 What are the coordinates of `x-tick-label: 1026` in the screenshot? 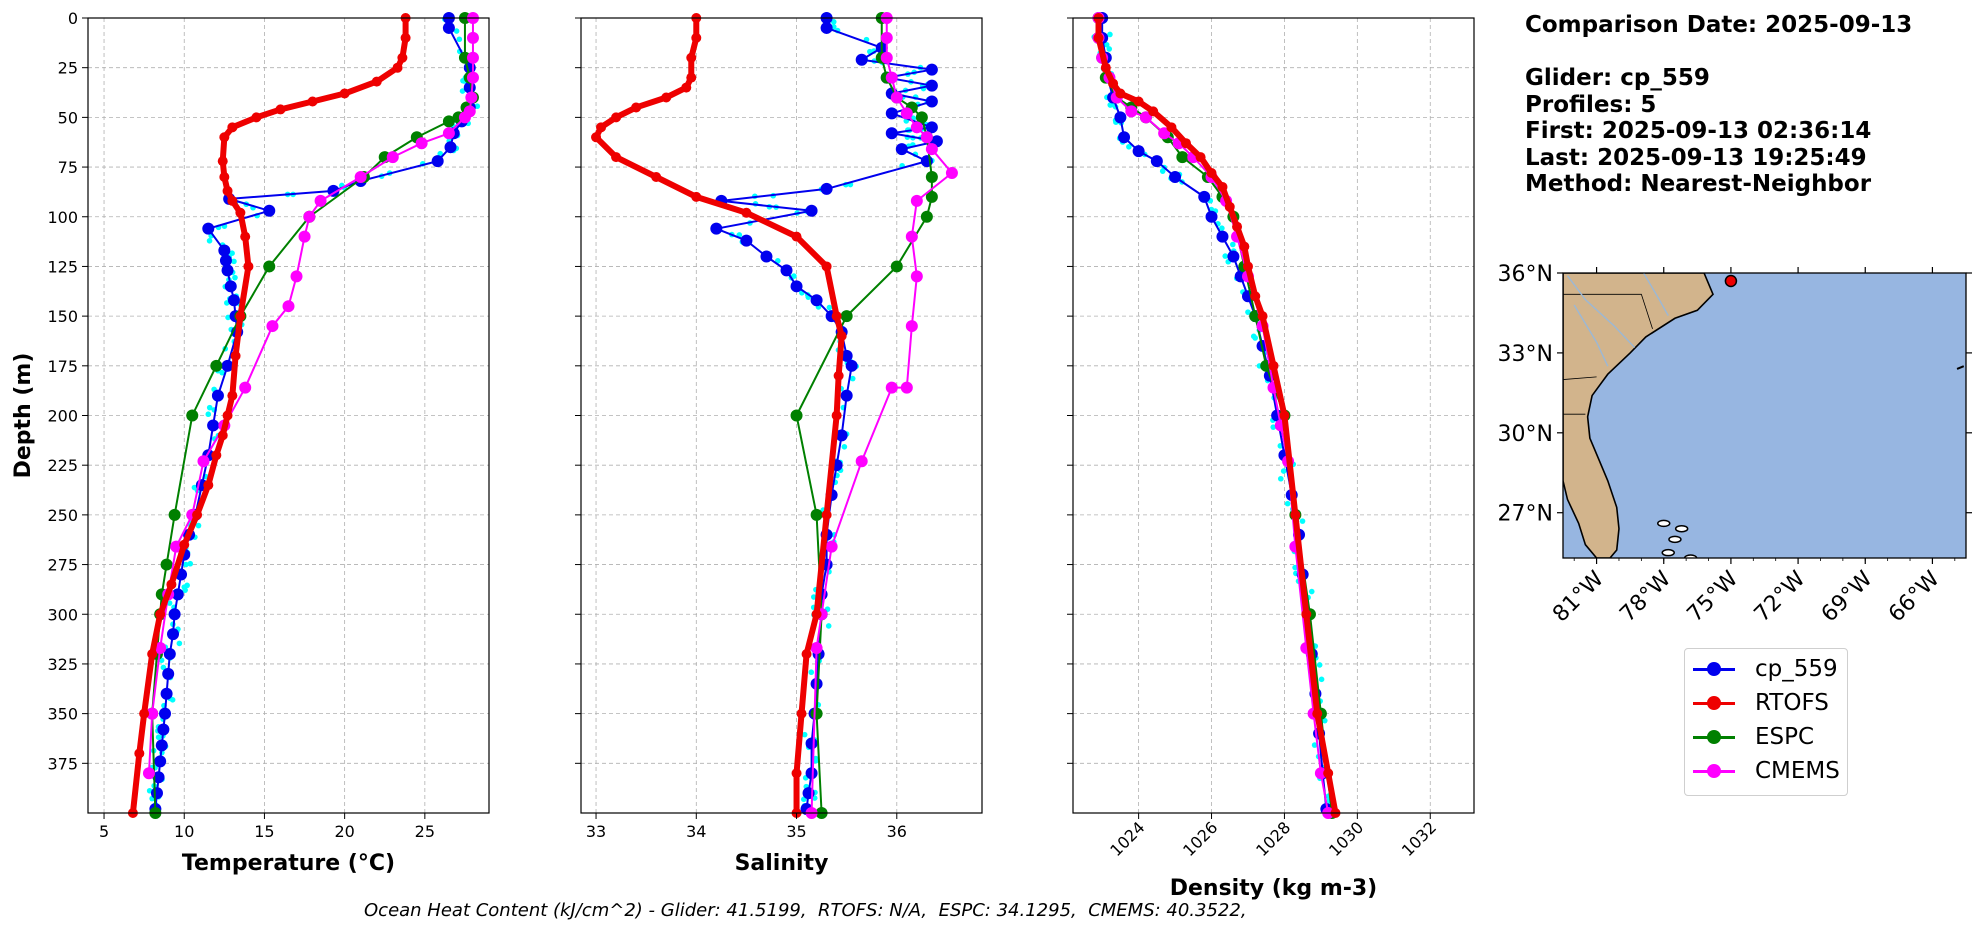 It's located at (1200, 839).